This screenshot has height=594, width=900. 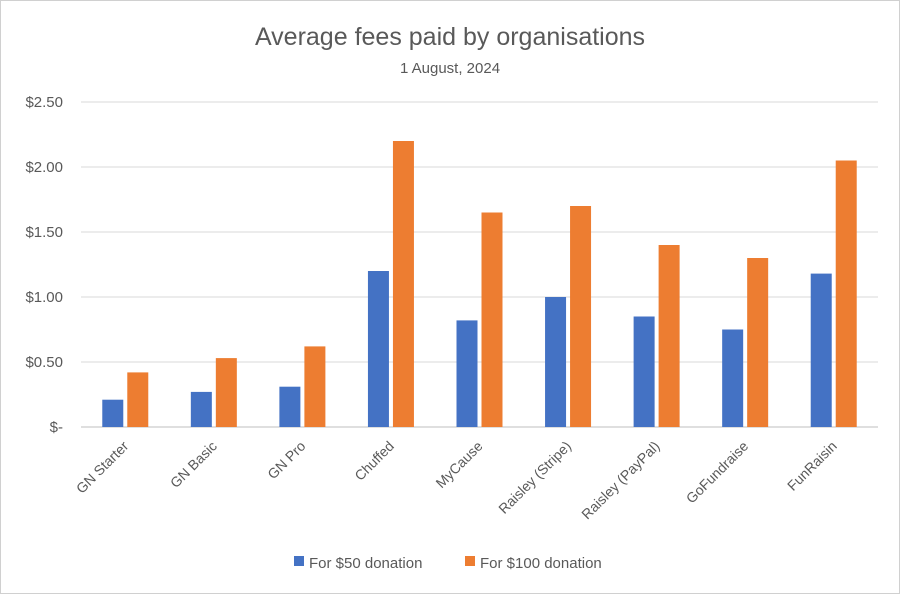 I want to click on x-tick-label: GN Starter, so click(x=102, y=467).